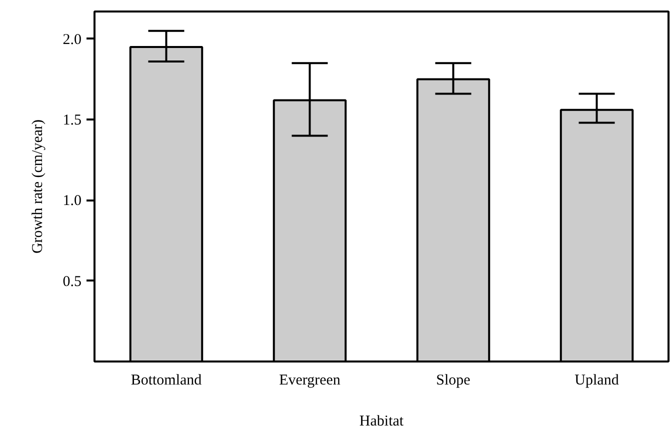 This screenshot has height=440, width=670. Describe the element at coordinates (72, 40) in the screenshot. I see `y-tick-label: 2.0` at that location.